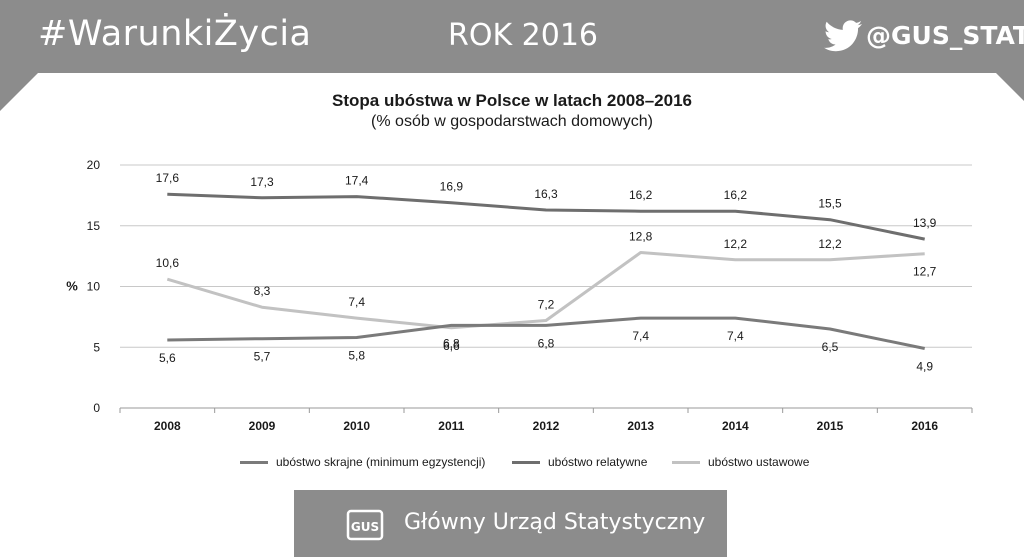 This screenshot has height=557, width=1024. What do you see at coordinates (735, 336) in the screenshot?
I see `data-label-extreme-2014: 7,4` at bounding box center [735, 336].